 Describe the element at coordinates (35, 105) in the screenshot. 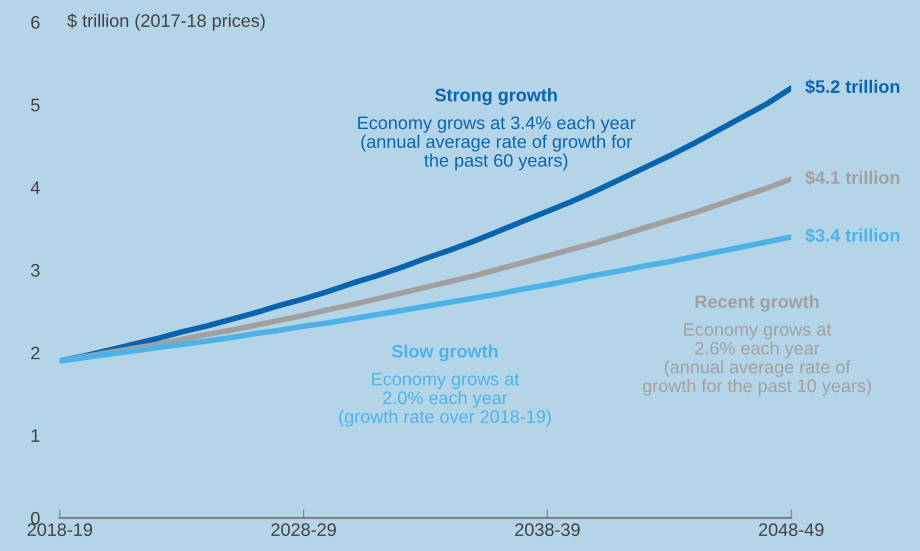

I see `y-tick-label: 5` at that location.